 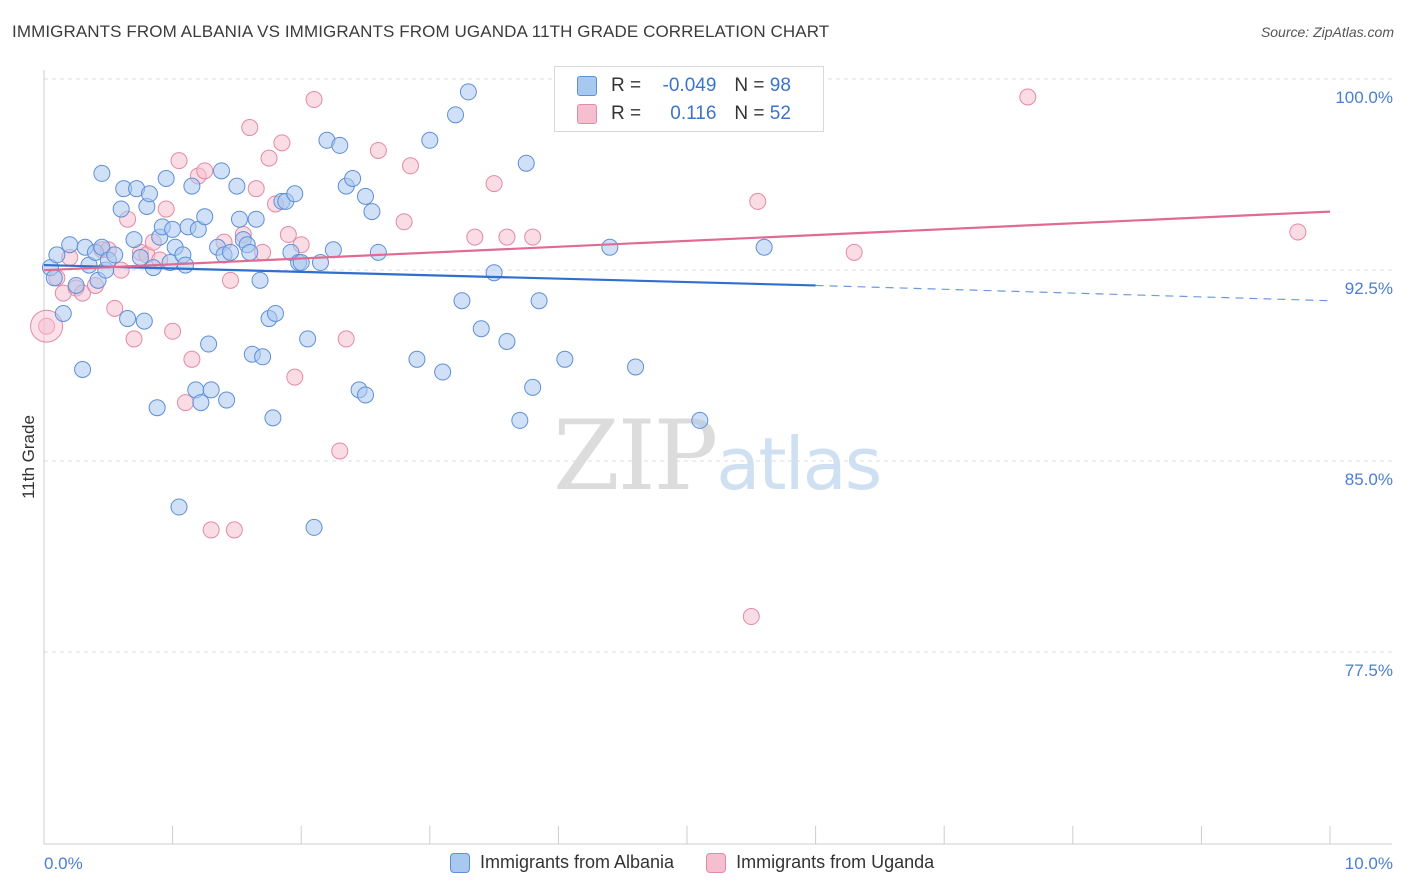 What do you see at coordinates (780, 85) in the screenshot?
I see `legend-n-value-albania: 98` at bounding box center [780, 85].